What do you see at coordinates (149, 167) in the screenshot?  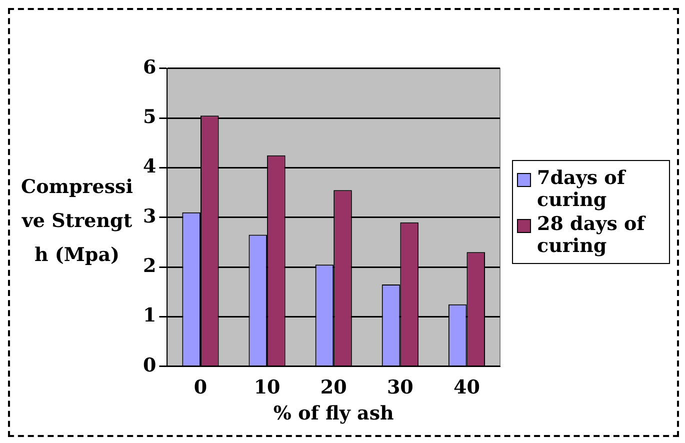 I see `y-tick-label: 4` at bounding box center [149, 167].